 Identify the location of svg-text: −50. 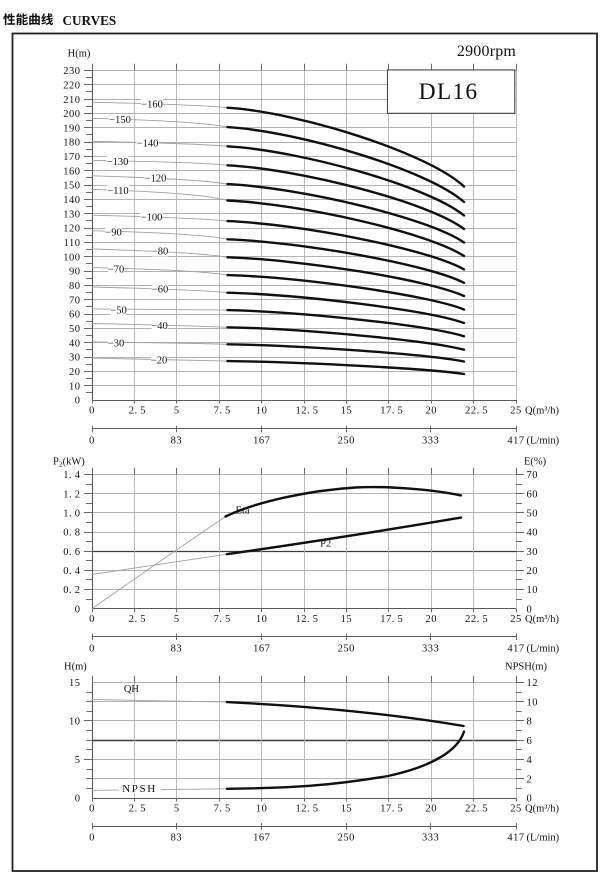
(118, 311).